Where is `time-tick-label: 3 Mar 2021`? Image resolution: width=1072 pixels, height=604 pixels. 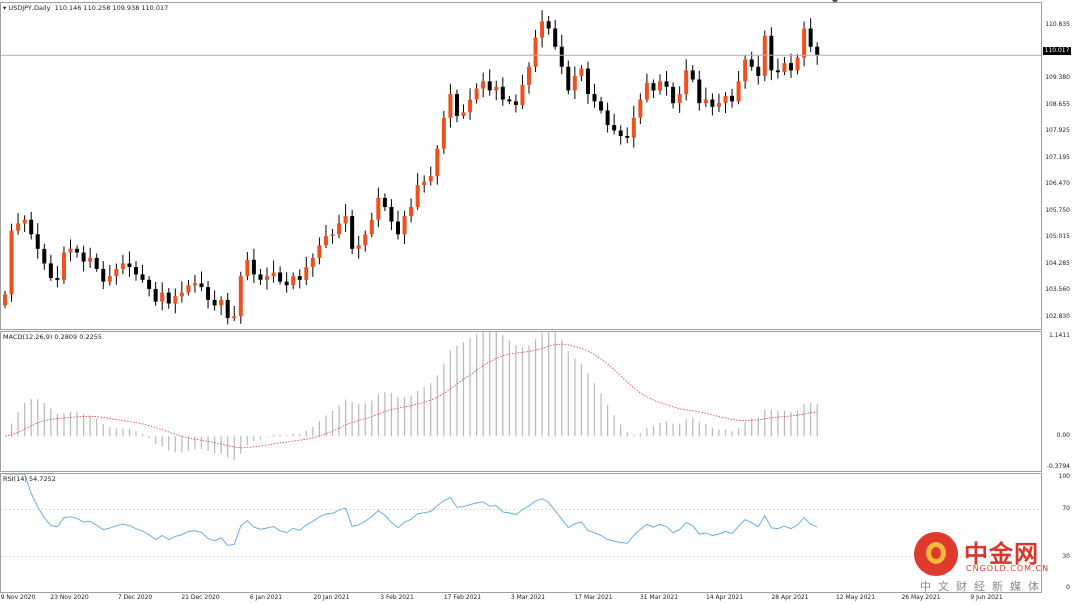 time-tick-label: 3 Mar 2021 is located at coordinates (528, 597).